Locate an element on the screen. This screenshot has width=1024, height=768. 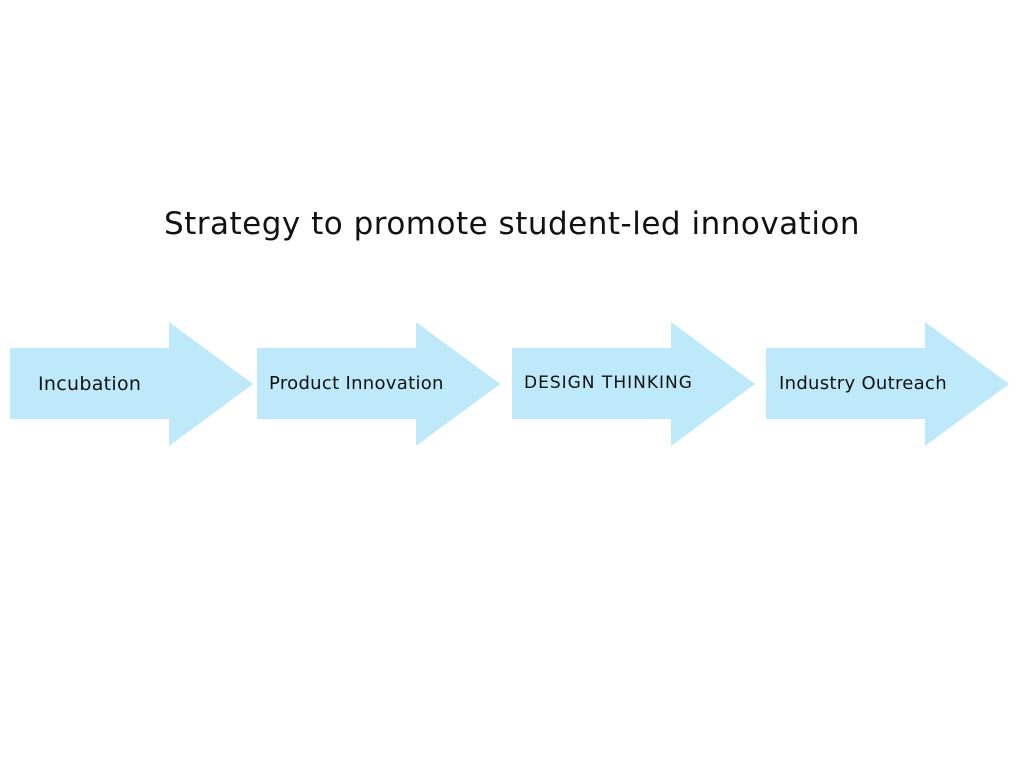
process-step-incubation: Incubation is located at coordinates (132, 384).